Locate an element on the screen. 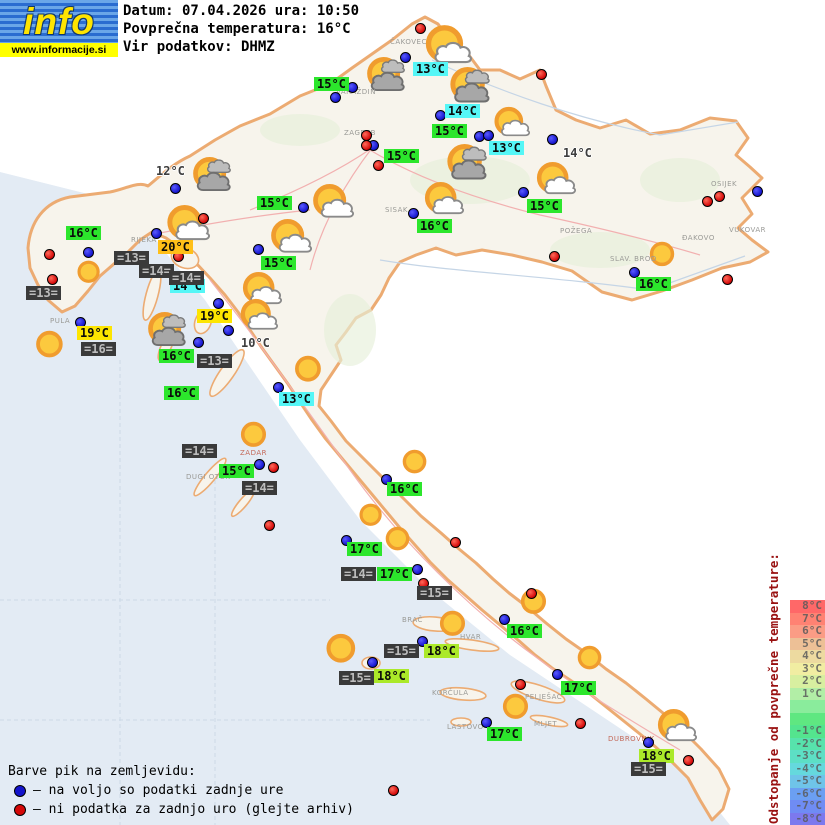 The width and height of the screenshot is (825, 825). header-data-source: Vir podatkov: DHMZ is located at coordinates (199, 47).